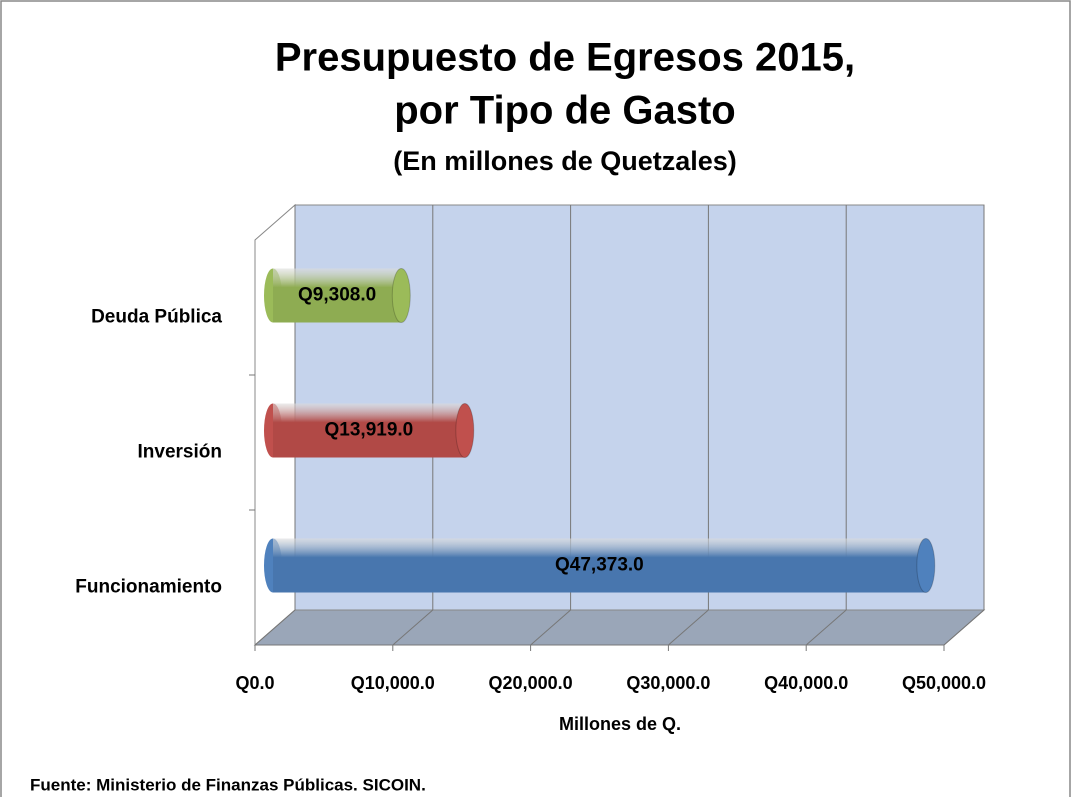 The image size is (1071, 797). Describe the element at coordinates (565, 111) in the screenshot. I see `chart-title: por Tipo de Gasto` at that location.